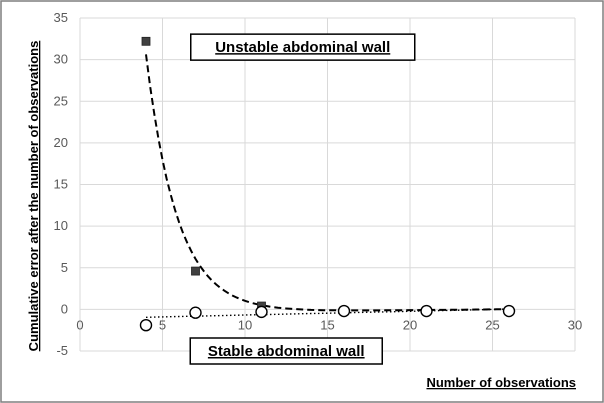 This screenshot has height=403, width=604. I want to click on stable-annotation-text: Stable abdominal wall, so click(286, 351).